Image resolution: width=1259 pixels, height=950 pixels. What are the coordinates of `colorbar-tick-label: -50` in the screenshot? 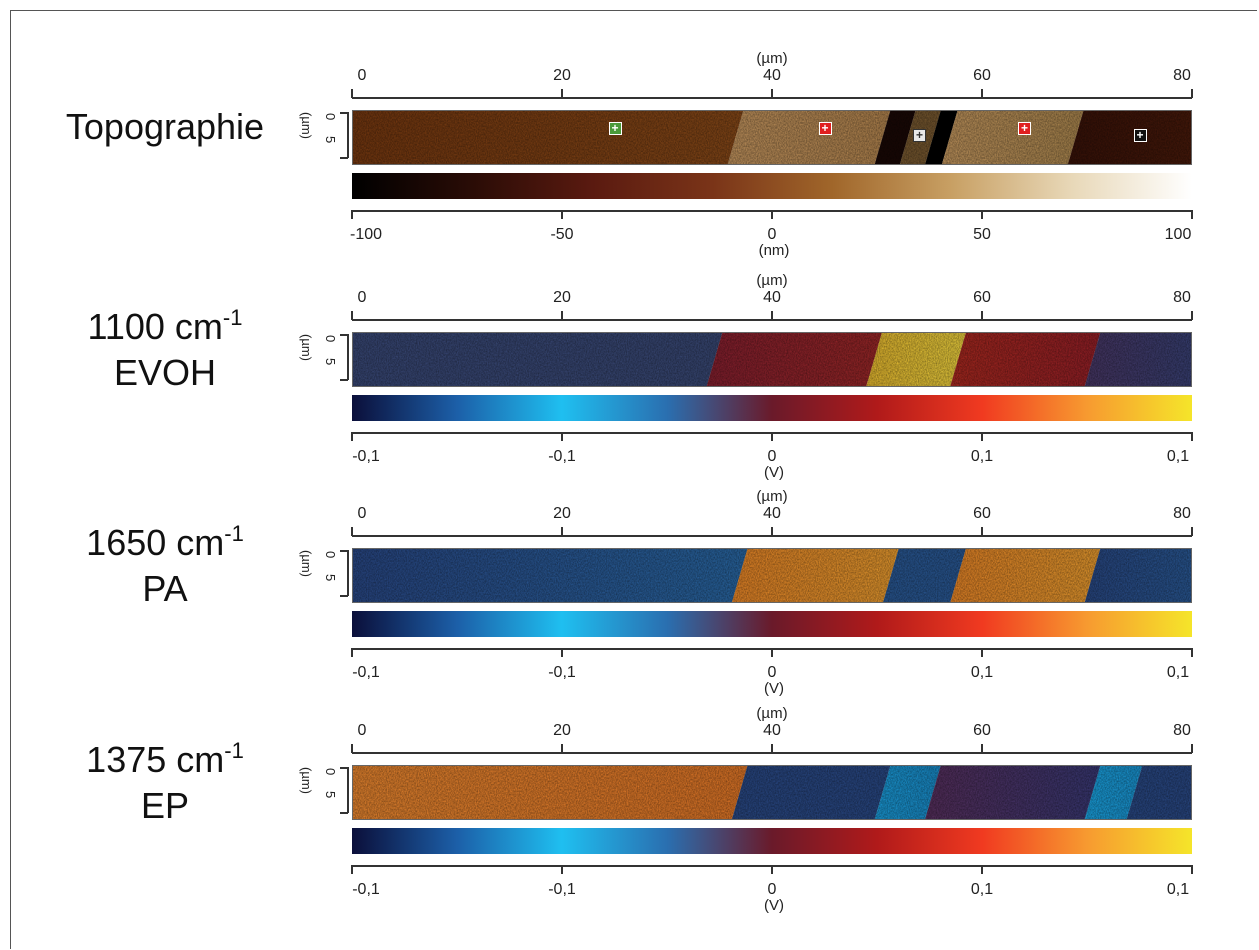 It's located at (562, 234).